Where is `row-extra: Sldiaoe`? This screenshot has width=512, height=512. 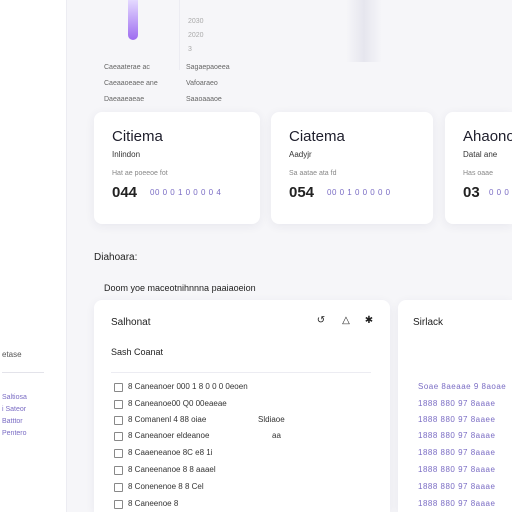
row-extra: Sldiaoe is located at coordinates (271, 419).